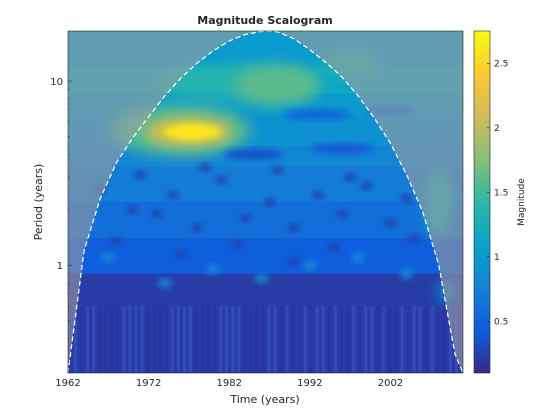  I want to click on colorbar-tick-label: 2.5, so click(501, 64).